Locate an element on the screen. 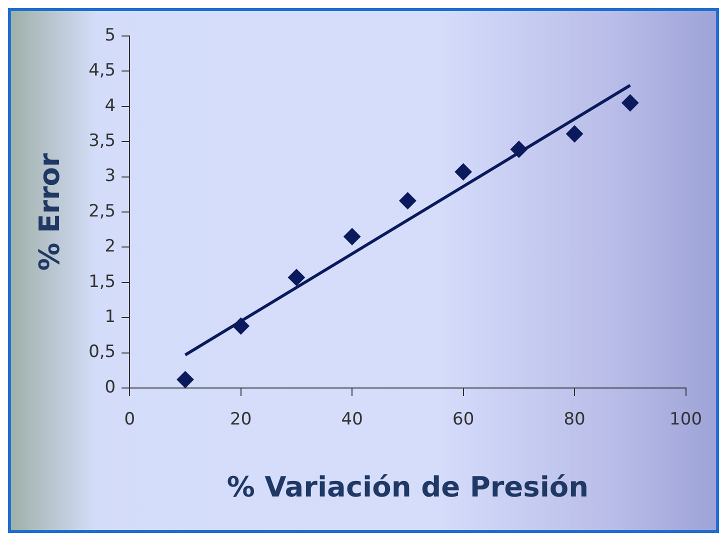 The height and width of the screenshot is (541, 727). y-axis-title: % Error is located at coordinates (49, 212).